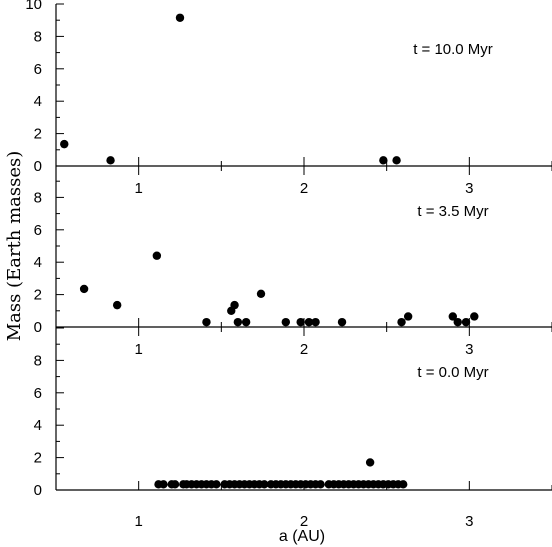 The height and width of the screenshot is (547, 552). I want to click on panel-label: t = 0.0 Myr, so click(452, 372).